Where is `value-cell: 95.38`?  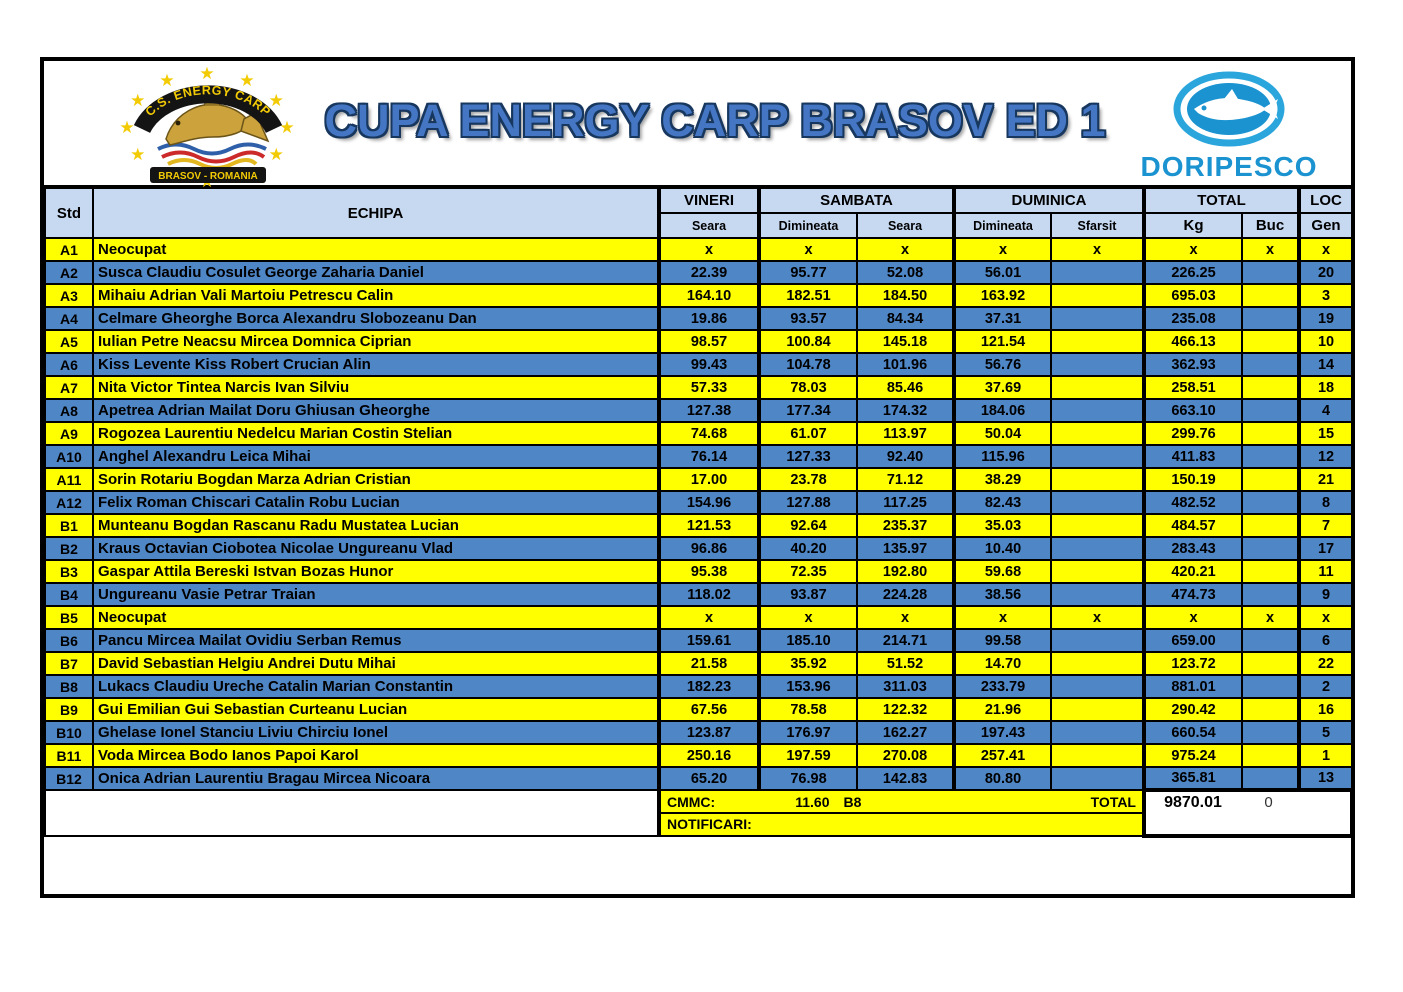
value-cell: 95.38 is located at coordinates (708, 571).